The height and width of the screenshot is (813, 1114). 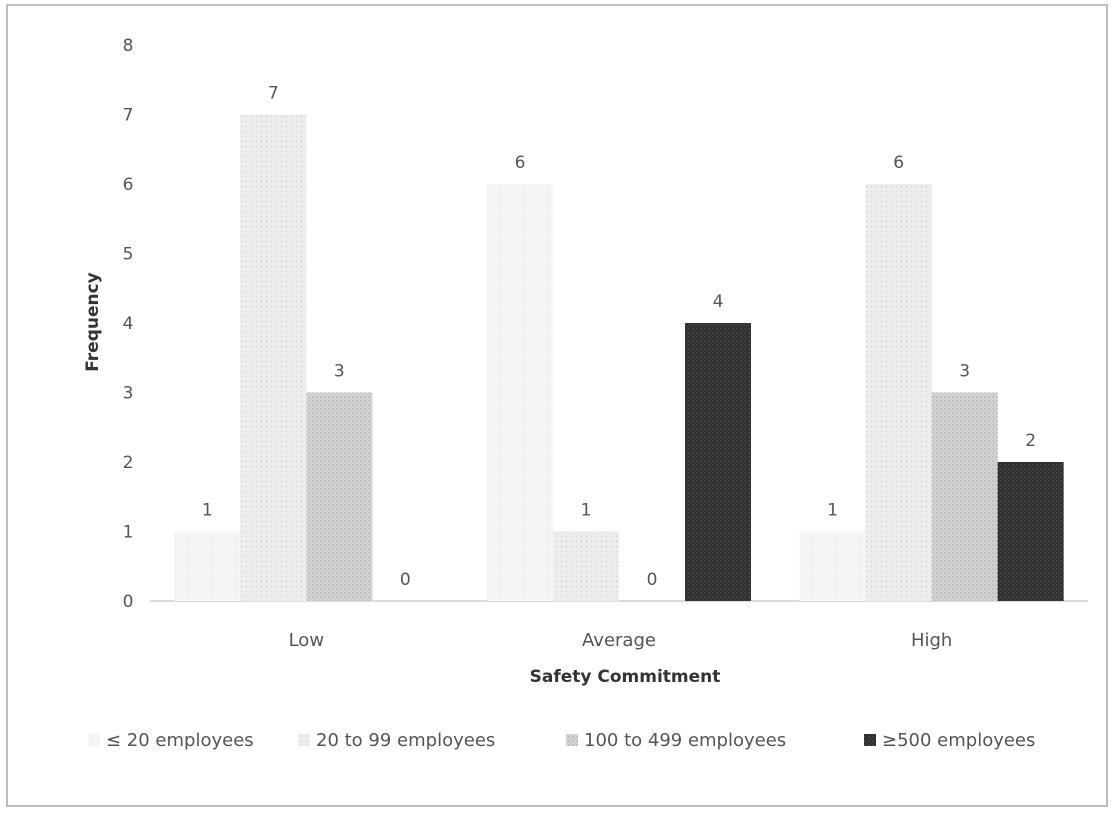 What do you see at coordinates (128, 116) in the screenshot?
I see `y-tick-label: 7` at bounding box center [128, 116].